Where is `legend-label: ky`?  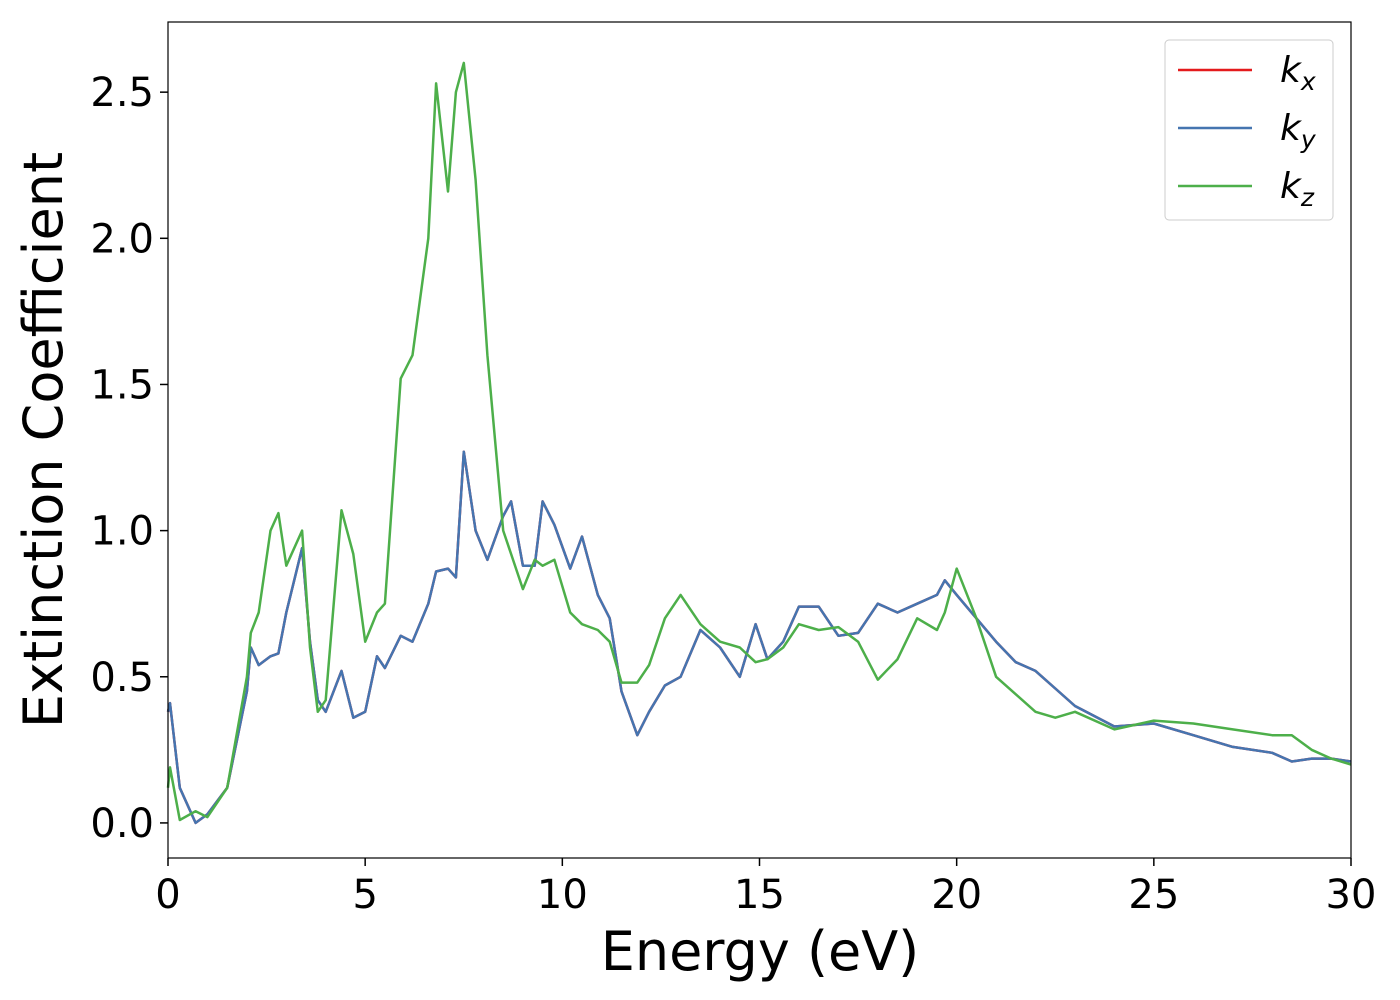 legend-label: ky is located at coordinates (1298, 131).